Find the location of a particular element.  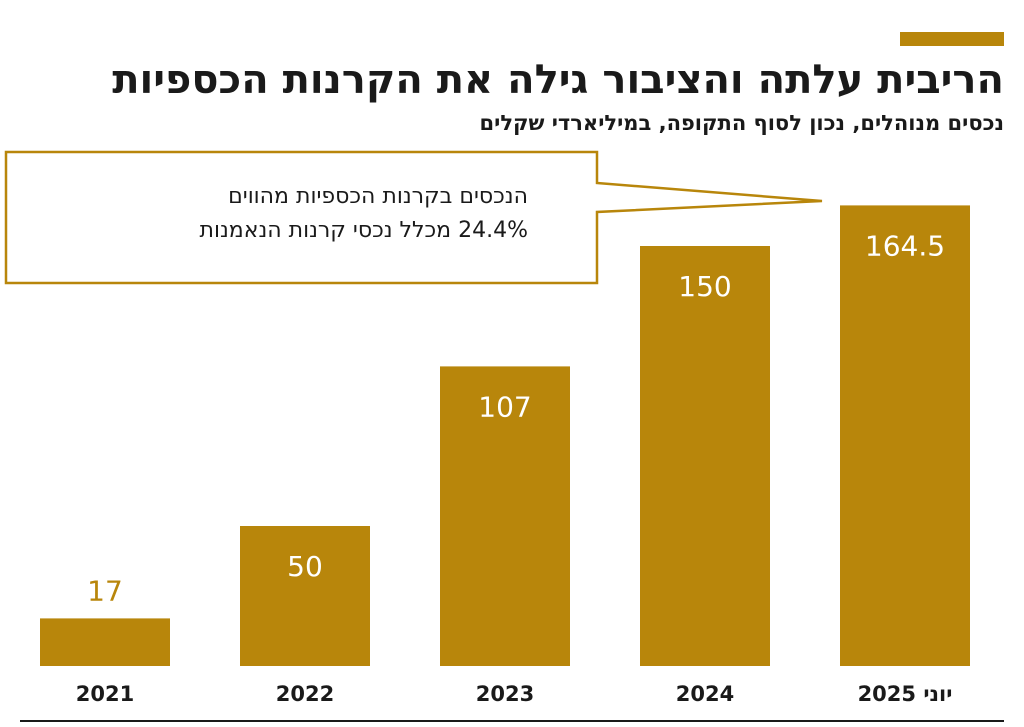

x-tick-label-2: 2023 is located at coordinates (505, 694).